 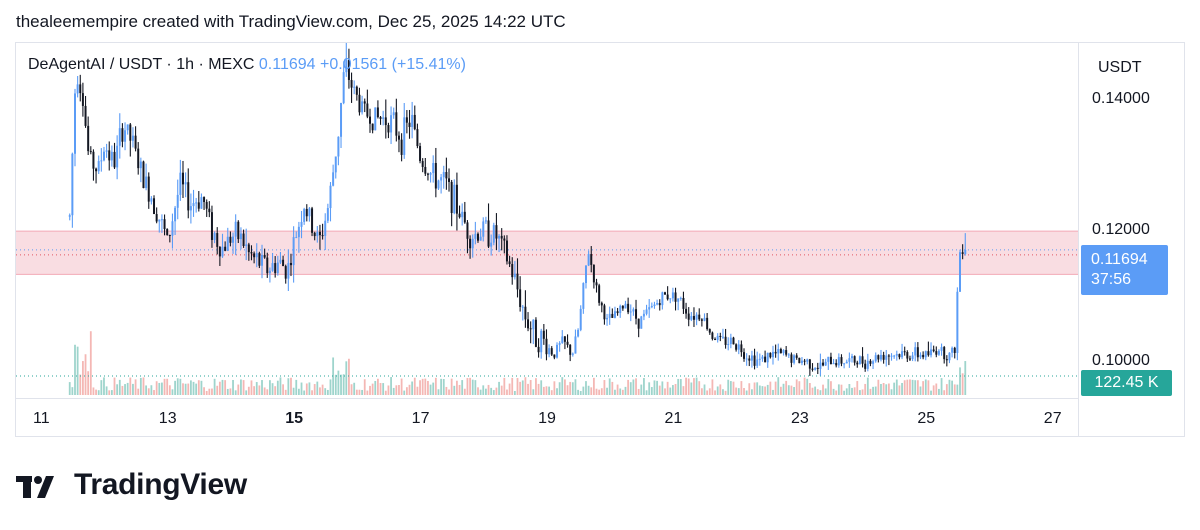 I want to click on resistance-zone, so click(x=547, y=253).